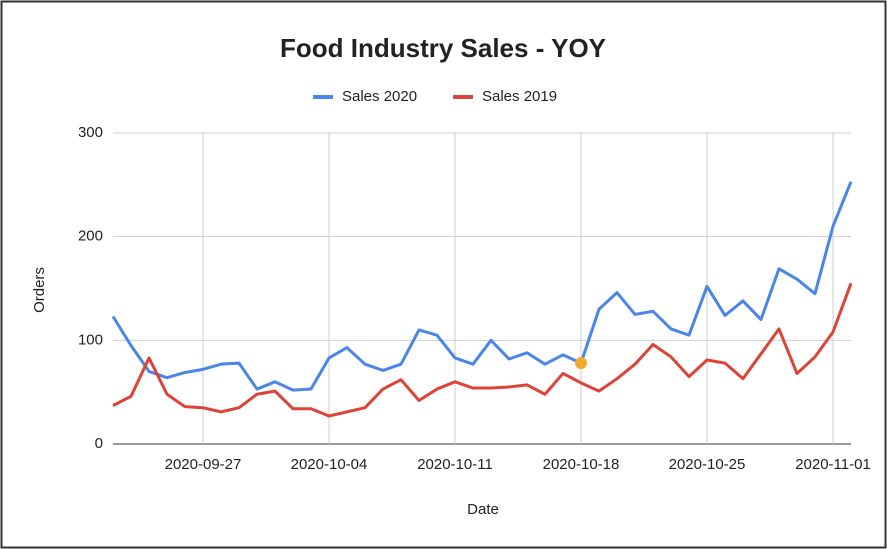 Image resolution: width=887 pixels, height=549 pixels. Describe the element at coordinates (379, 96) in the screenshot. I see `legend-label: Sales 2020` at that location.